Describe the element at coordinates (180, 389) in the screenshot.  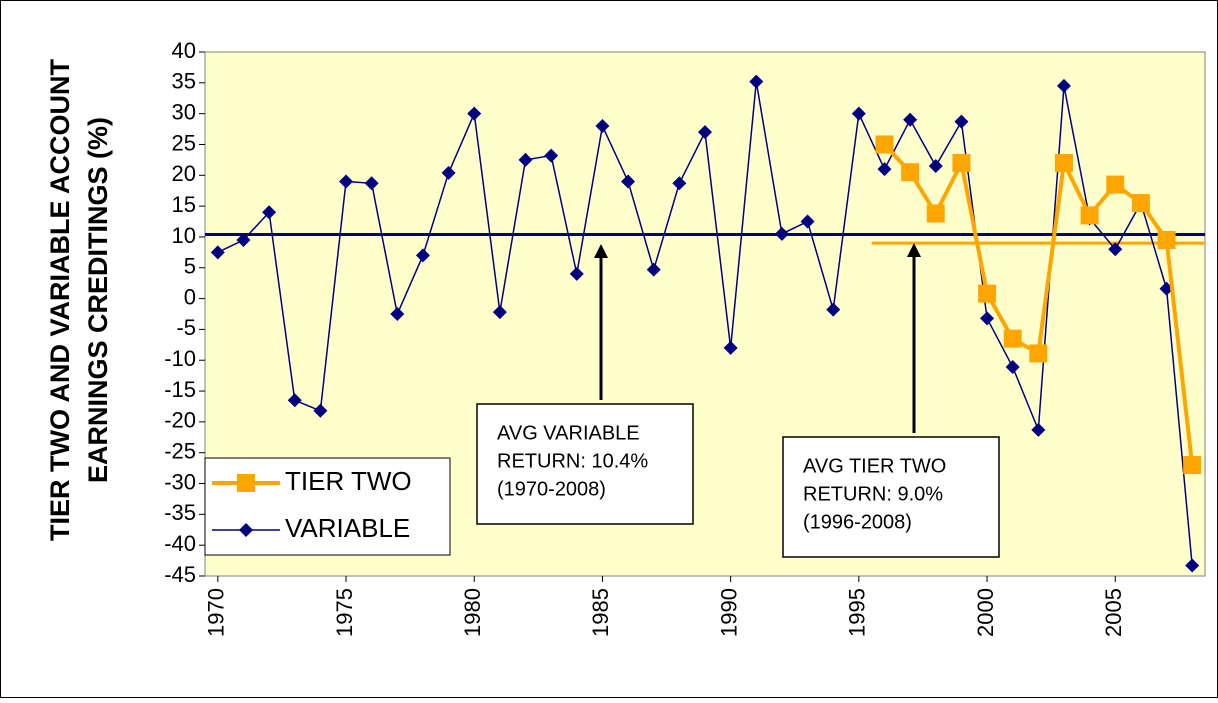
I see `y-tick-label: -15` at that location.